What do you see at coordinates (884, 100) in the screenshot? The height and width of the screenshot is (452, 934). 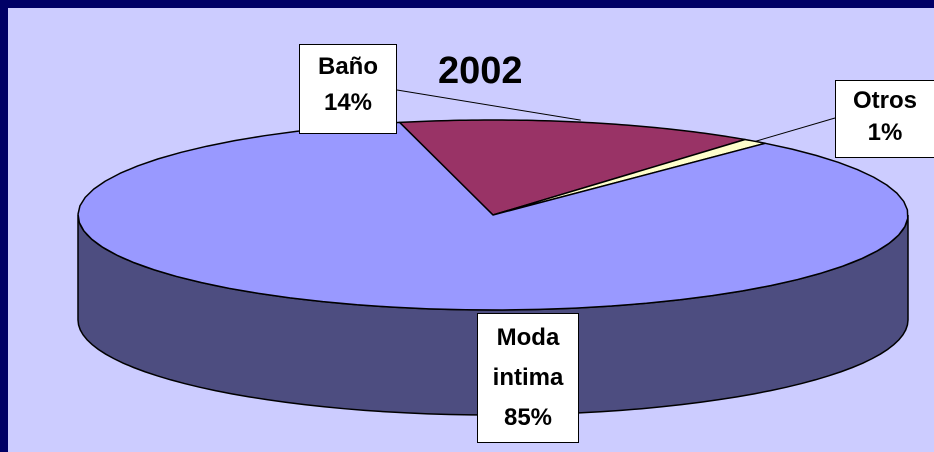 I see `label-category: Otros` at bounding box center [884, 100].